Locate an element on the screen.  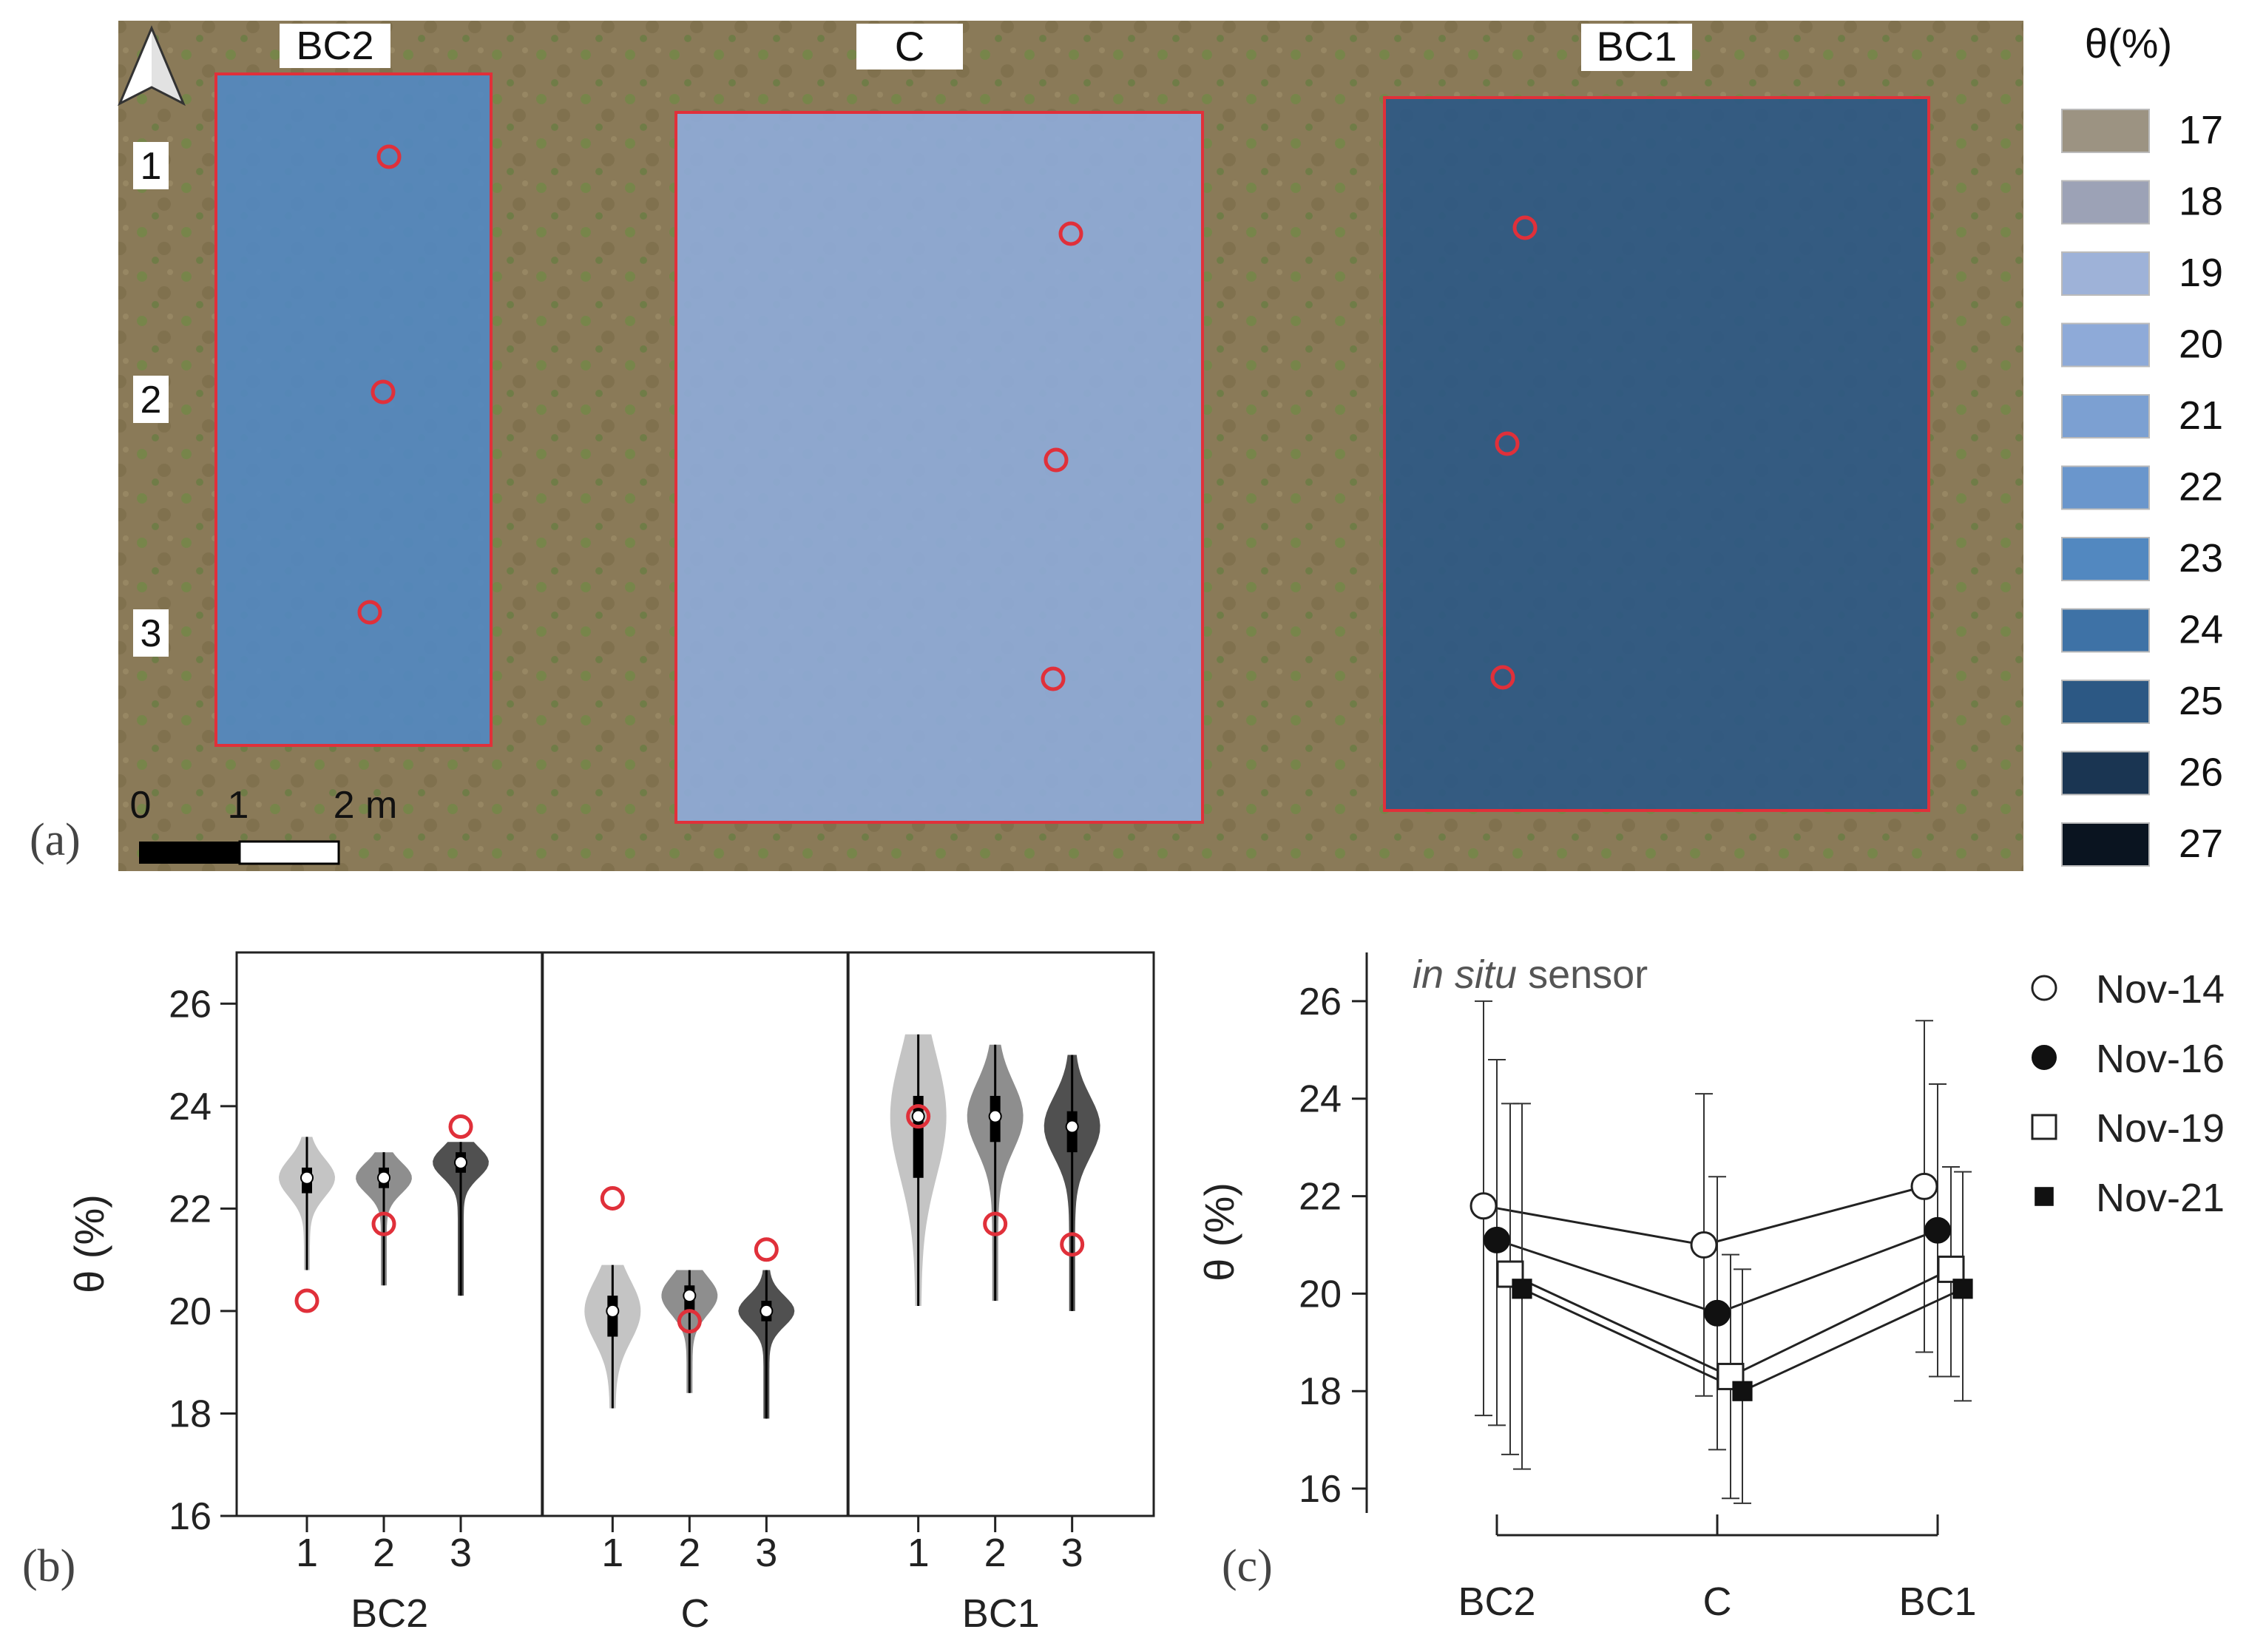
legend-label: Nov-16 is located at coordinates (2160, 1059).